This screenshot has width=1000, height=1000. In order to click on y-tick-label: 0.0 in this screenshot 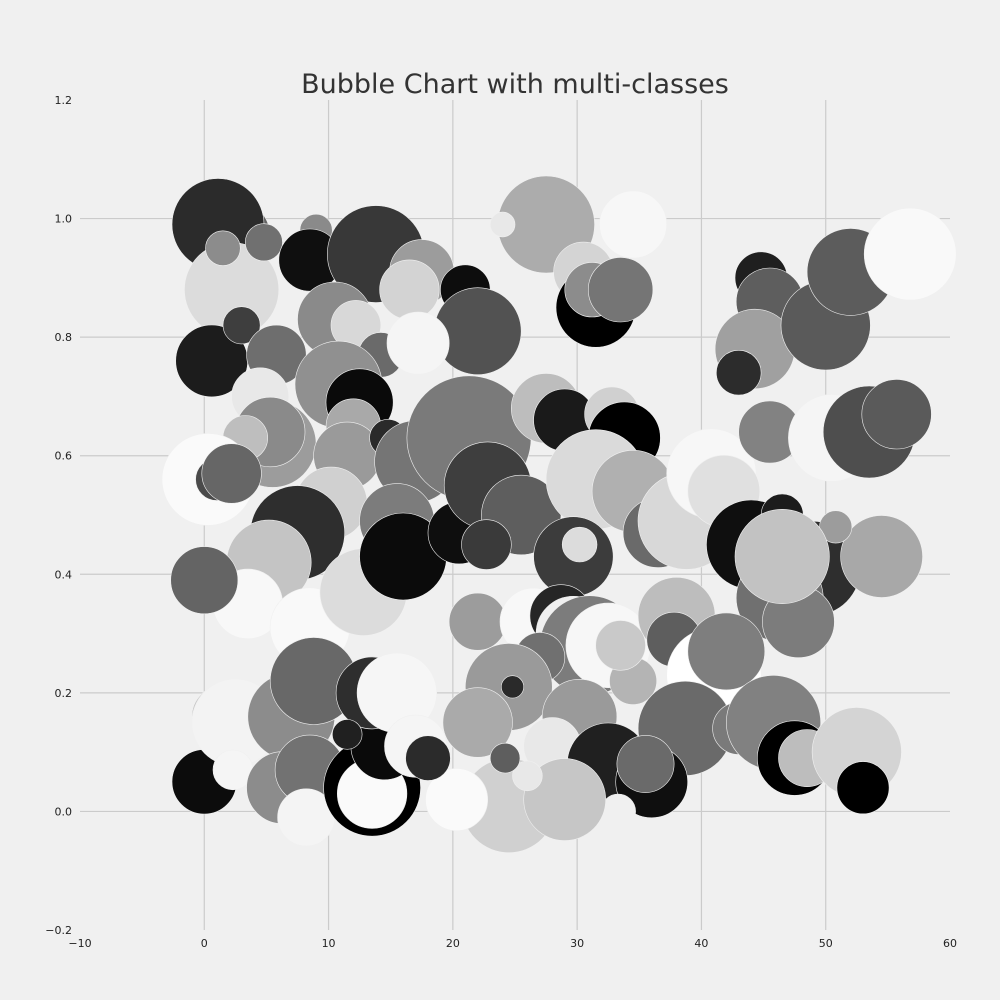, I will do `click(64, 811)`.